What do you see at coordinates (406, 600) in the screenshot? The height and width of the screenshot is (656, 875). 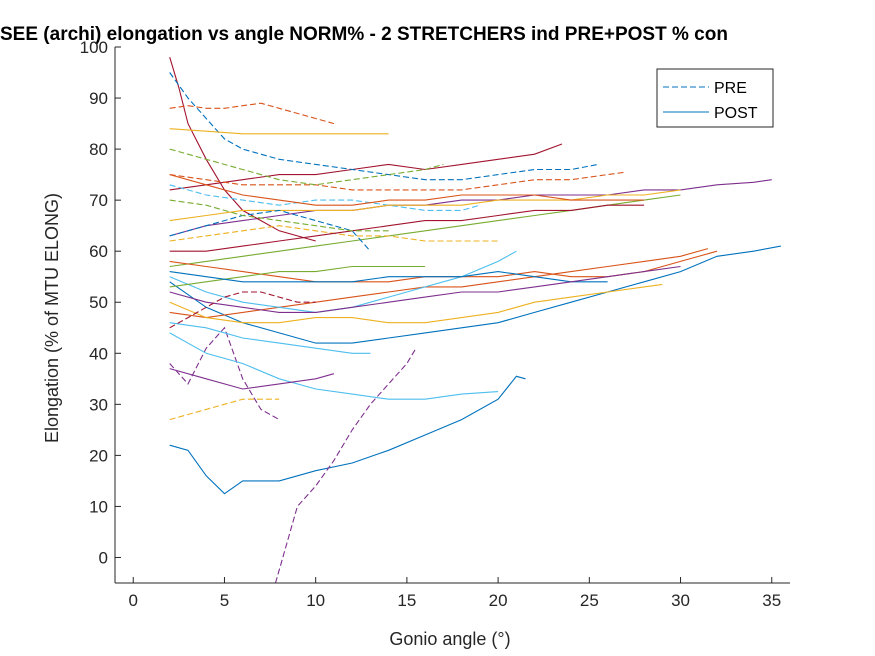 I see `x-tick-label: 15` at bounding box center [406, 600].